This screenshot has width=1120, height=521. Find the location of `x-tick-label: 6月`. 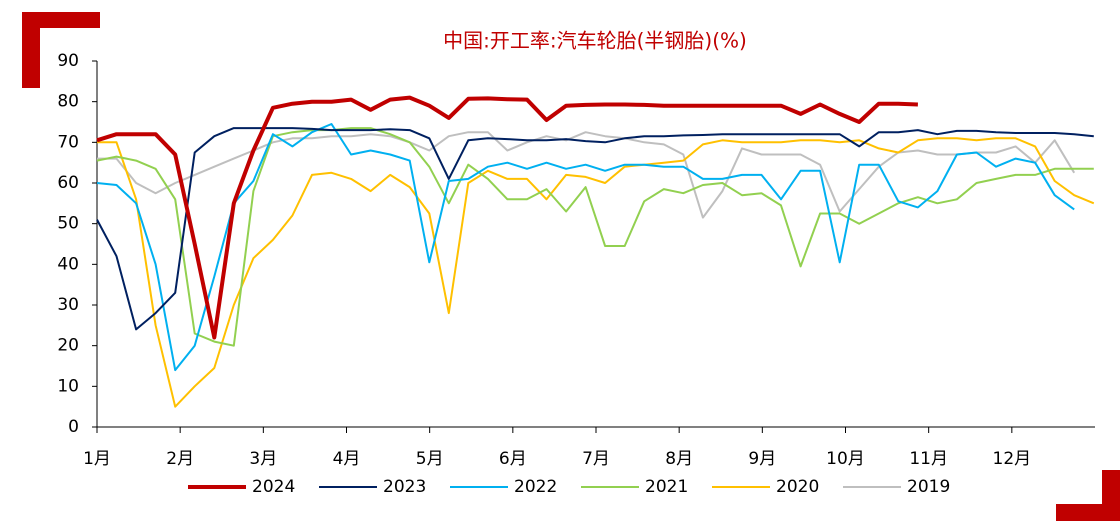

x-tick-label: 6月 is located at coordinates (513, 459).